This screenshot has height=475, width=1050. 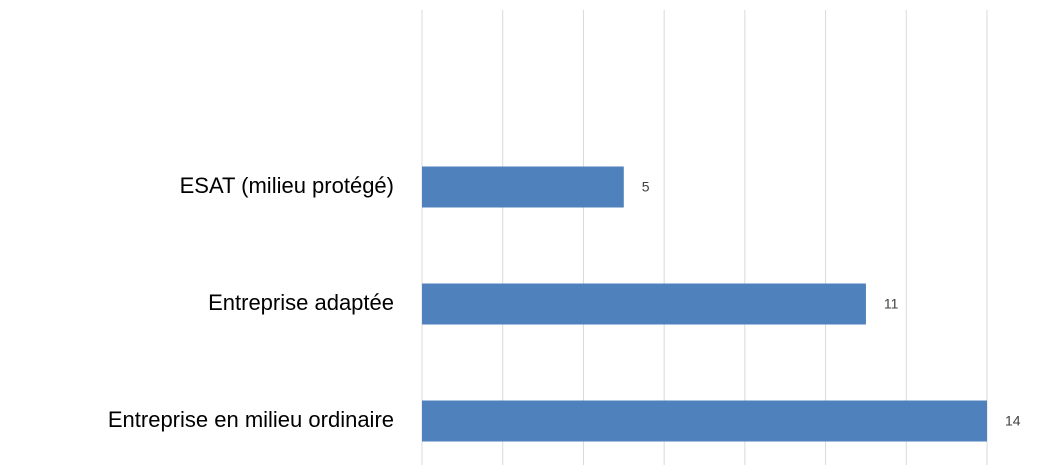 I want to click on y-tick-label: Entreprise adaptée, so click(x=301, y=302).